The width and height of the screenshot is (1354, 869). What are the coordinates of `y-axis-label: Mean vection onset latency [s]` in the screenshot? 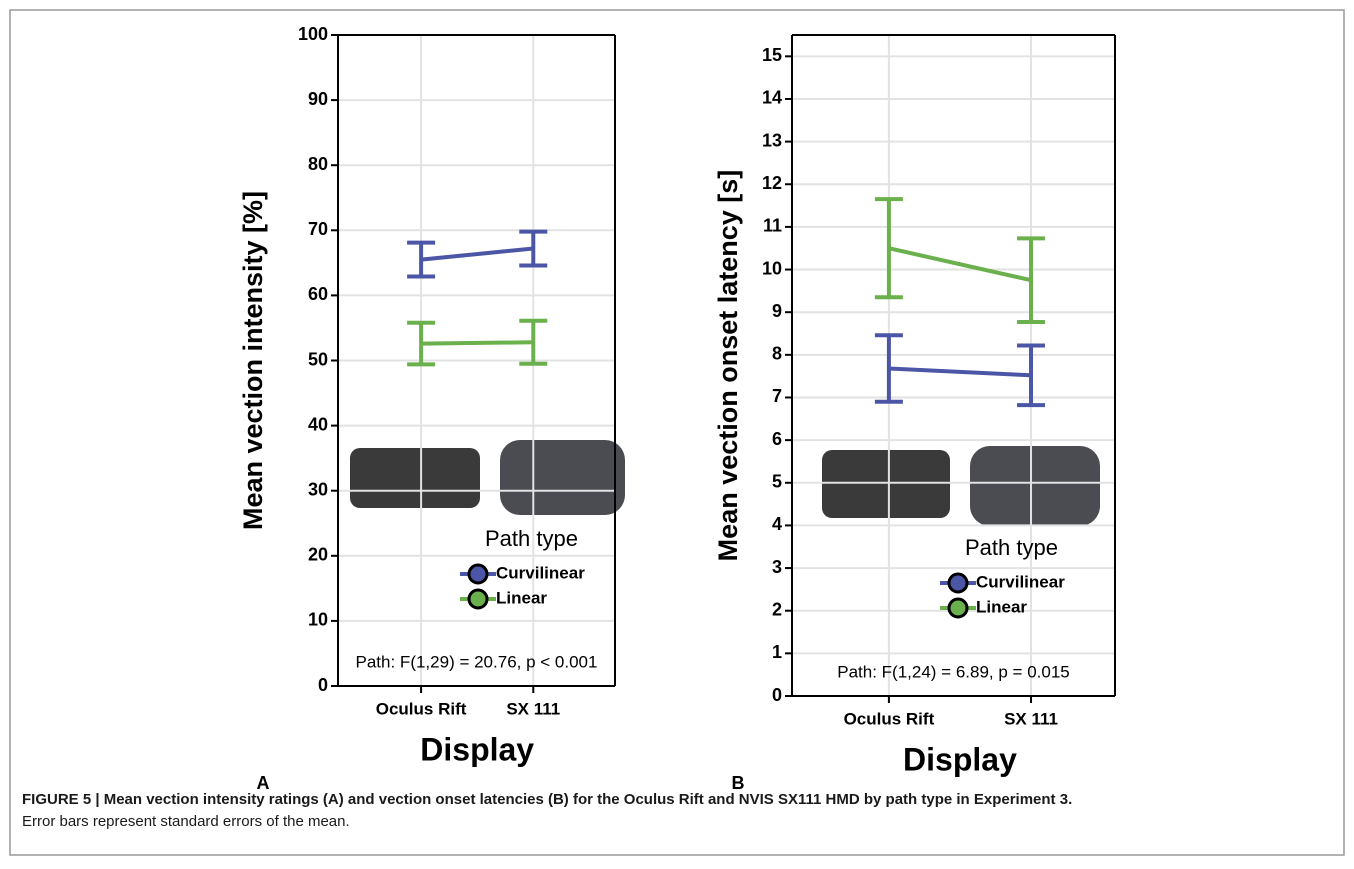 It's located at (728, 366).